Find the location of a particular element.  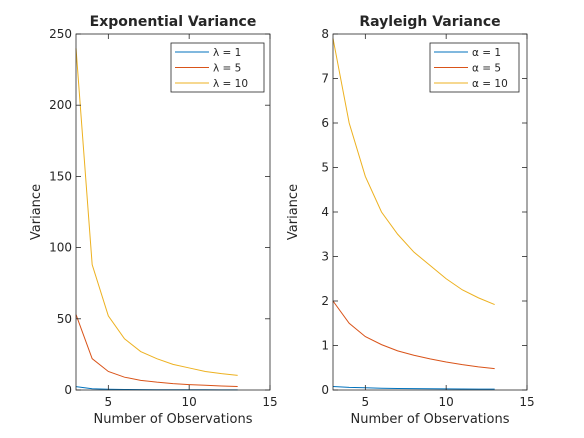

y-tick-label: 8 is located at coordinates (325, 34).